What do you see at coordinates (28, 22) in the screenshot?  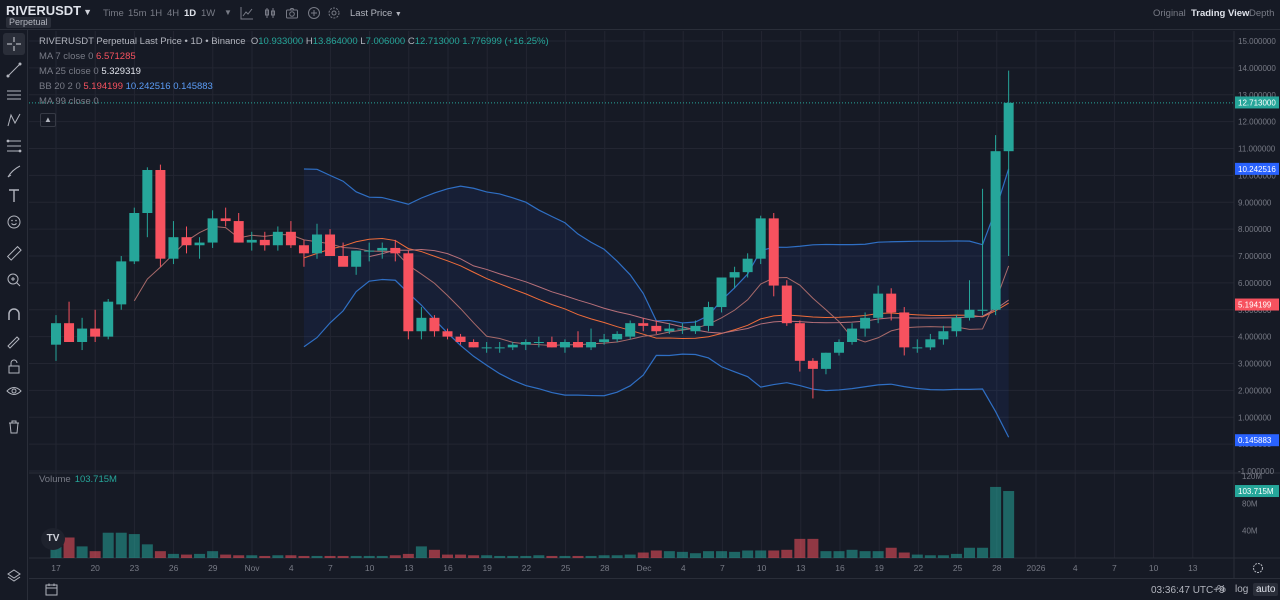 I see `symbol-badge: Perpetual` at bounding box center [28, 22].